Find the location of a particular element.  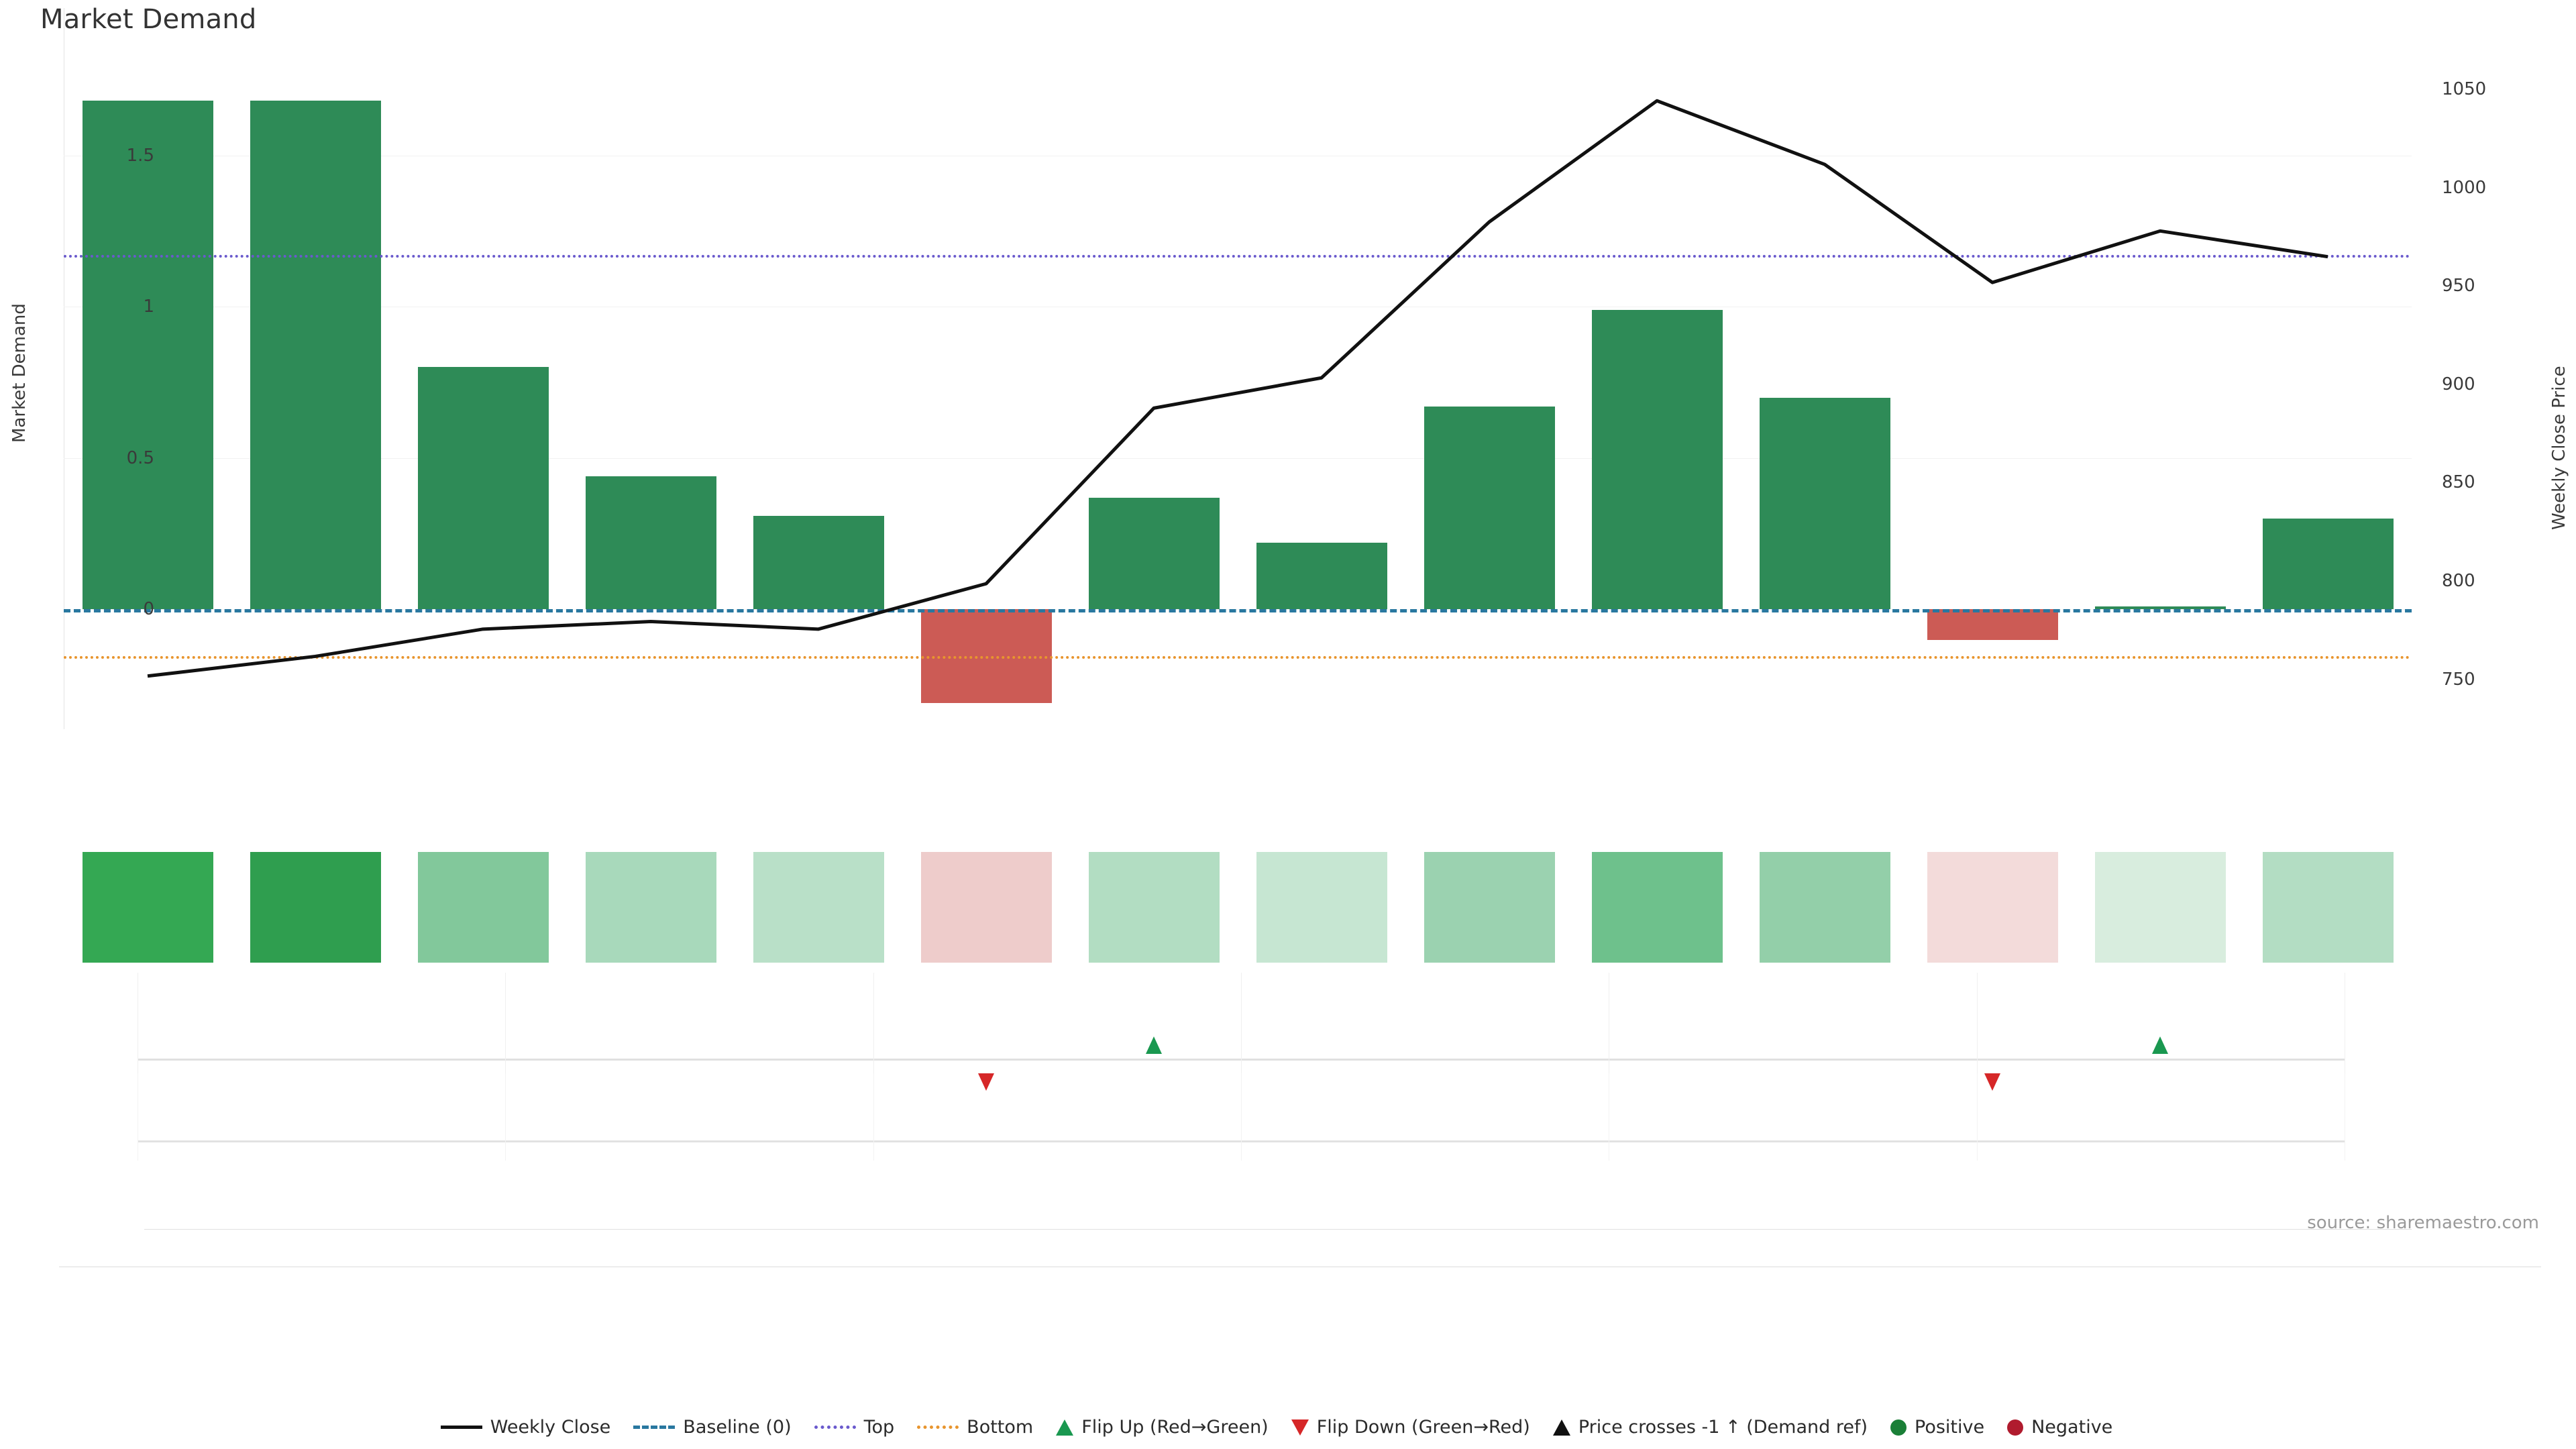

legend-item: Negative is located at coordinates (2059, 1427).